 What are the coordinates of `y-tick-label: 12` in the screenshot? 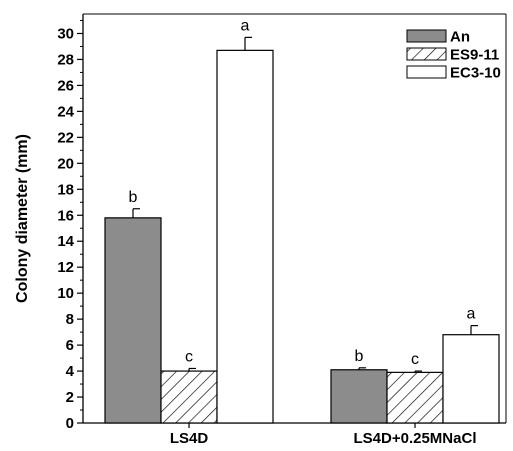 It's located at (65, 267).